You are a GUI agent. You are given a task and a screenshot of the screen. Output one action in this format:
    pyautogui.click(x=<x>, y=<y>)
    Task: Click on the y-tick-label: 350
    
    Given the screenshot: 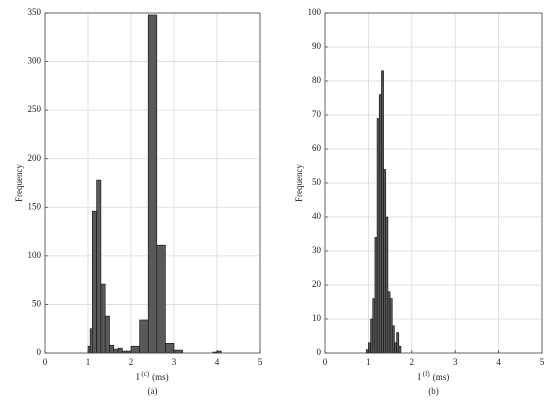 What is the action you would take?
    pyautogui.click(x=35, y=12)
    